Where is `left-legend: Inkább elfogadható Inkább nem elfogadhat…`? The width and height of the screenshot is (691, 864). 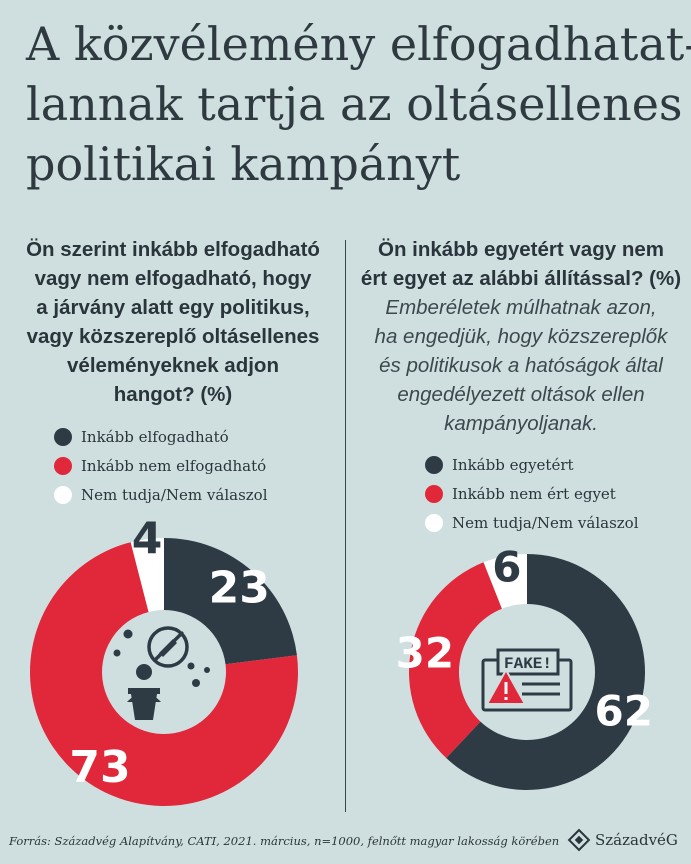 left-legend: Inkább elfogadható Inkább nem elfogadhat… is located at coordinates (161, 465).